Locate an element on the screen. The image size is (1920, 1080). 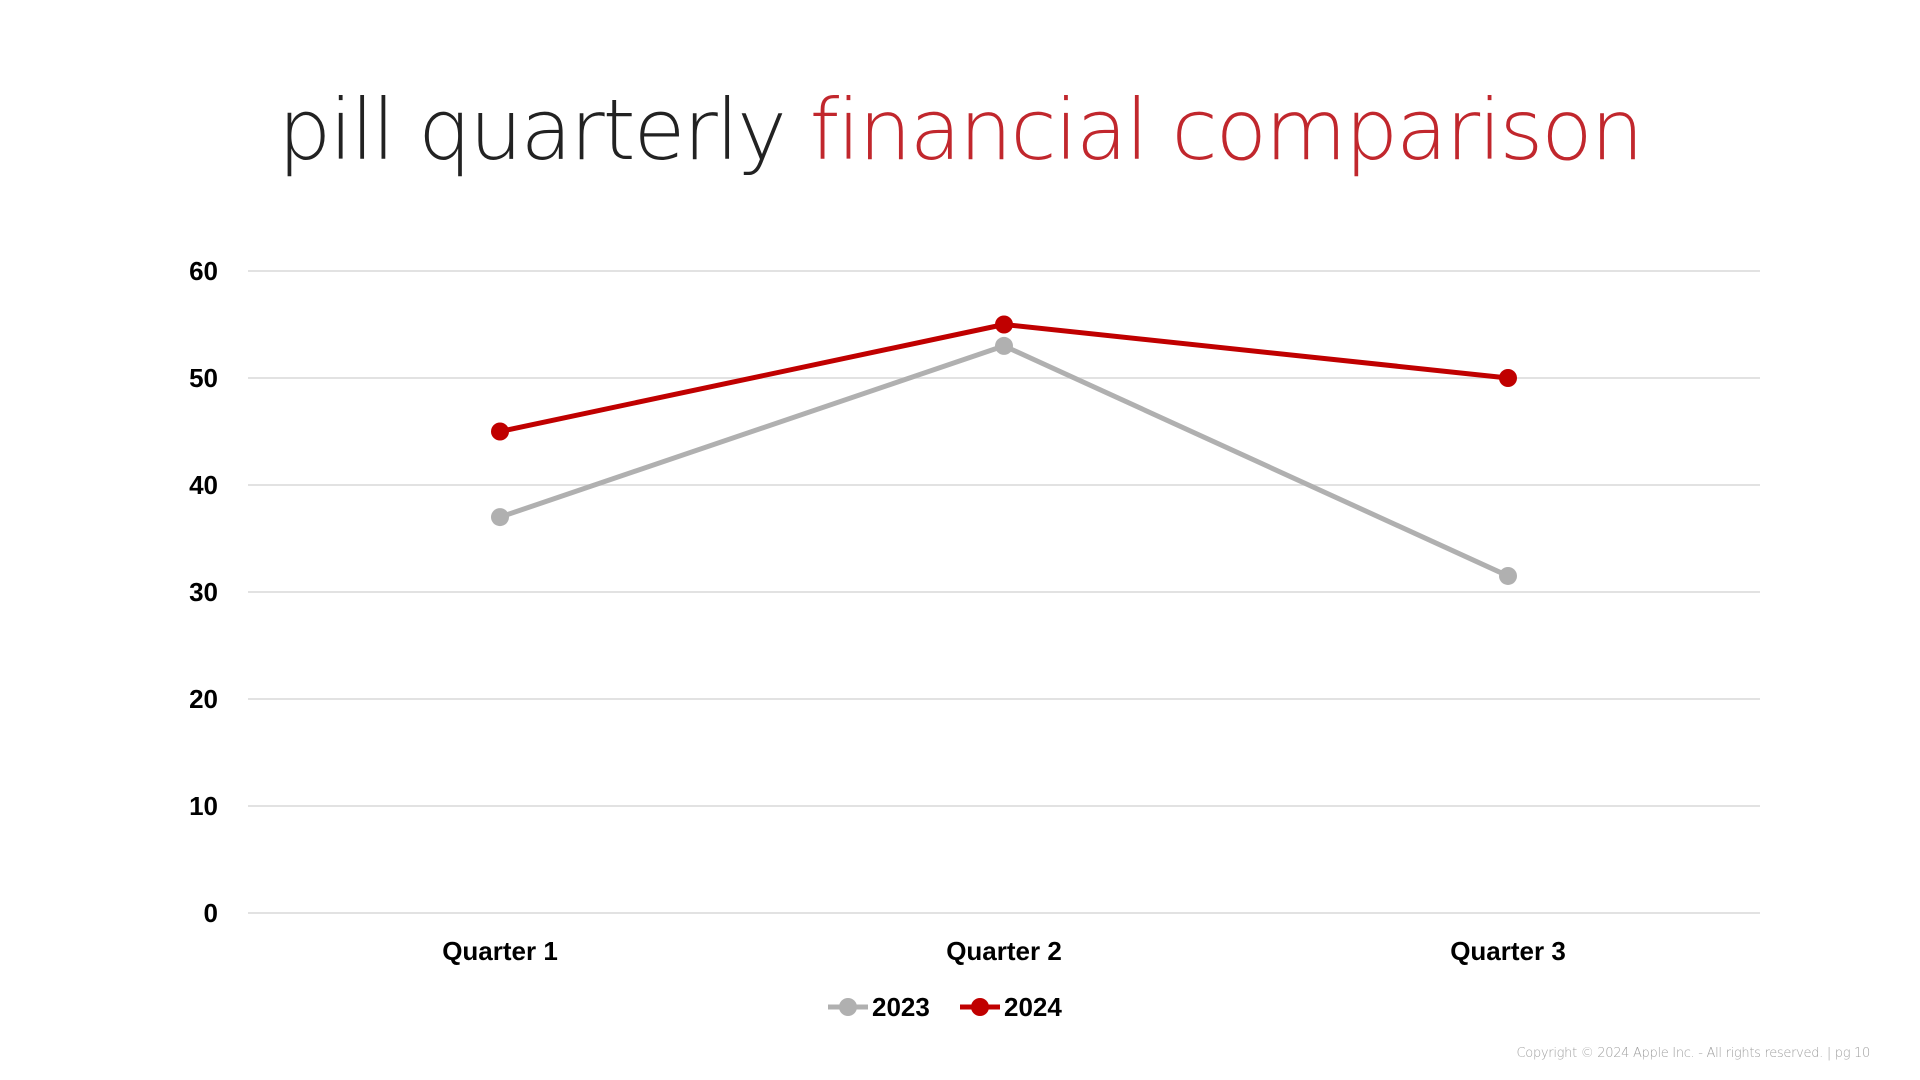
series-2024 is located at coordinates (1004, 378).